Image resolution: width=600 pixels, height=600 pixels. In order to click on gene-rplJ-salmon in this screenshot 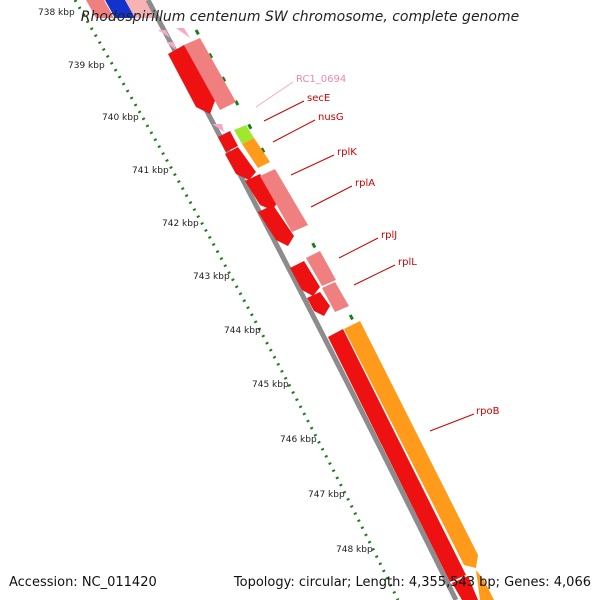, I will do `click(321, 268)`.